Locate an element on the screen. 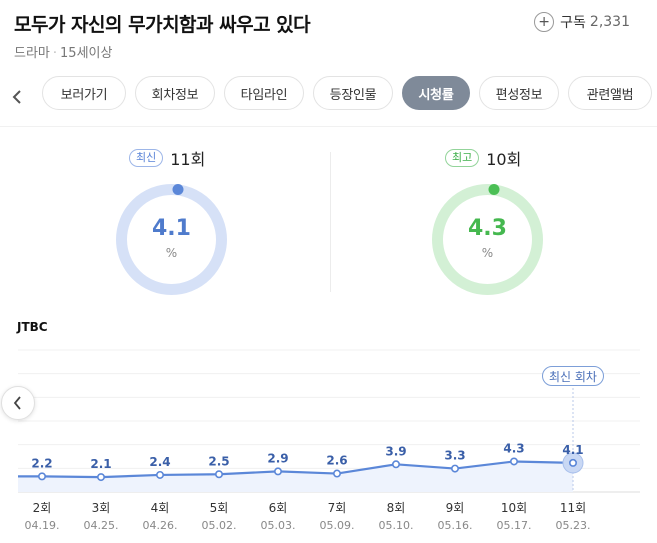 This screenshot has height=543, width=657. data-label: 2.6 is located at coordinates (336, 461).